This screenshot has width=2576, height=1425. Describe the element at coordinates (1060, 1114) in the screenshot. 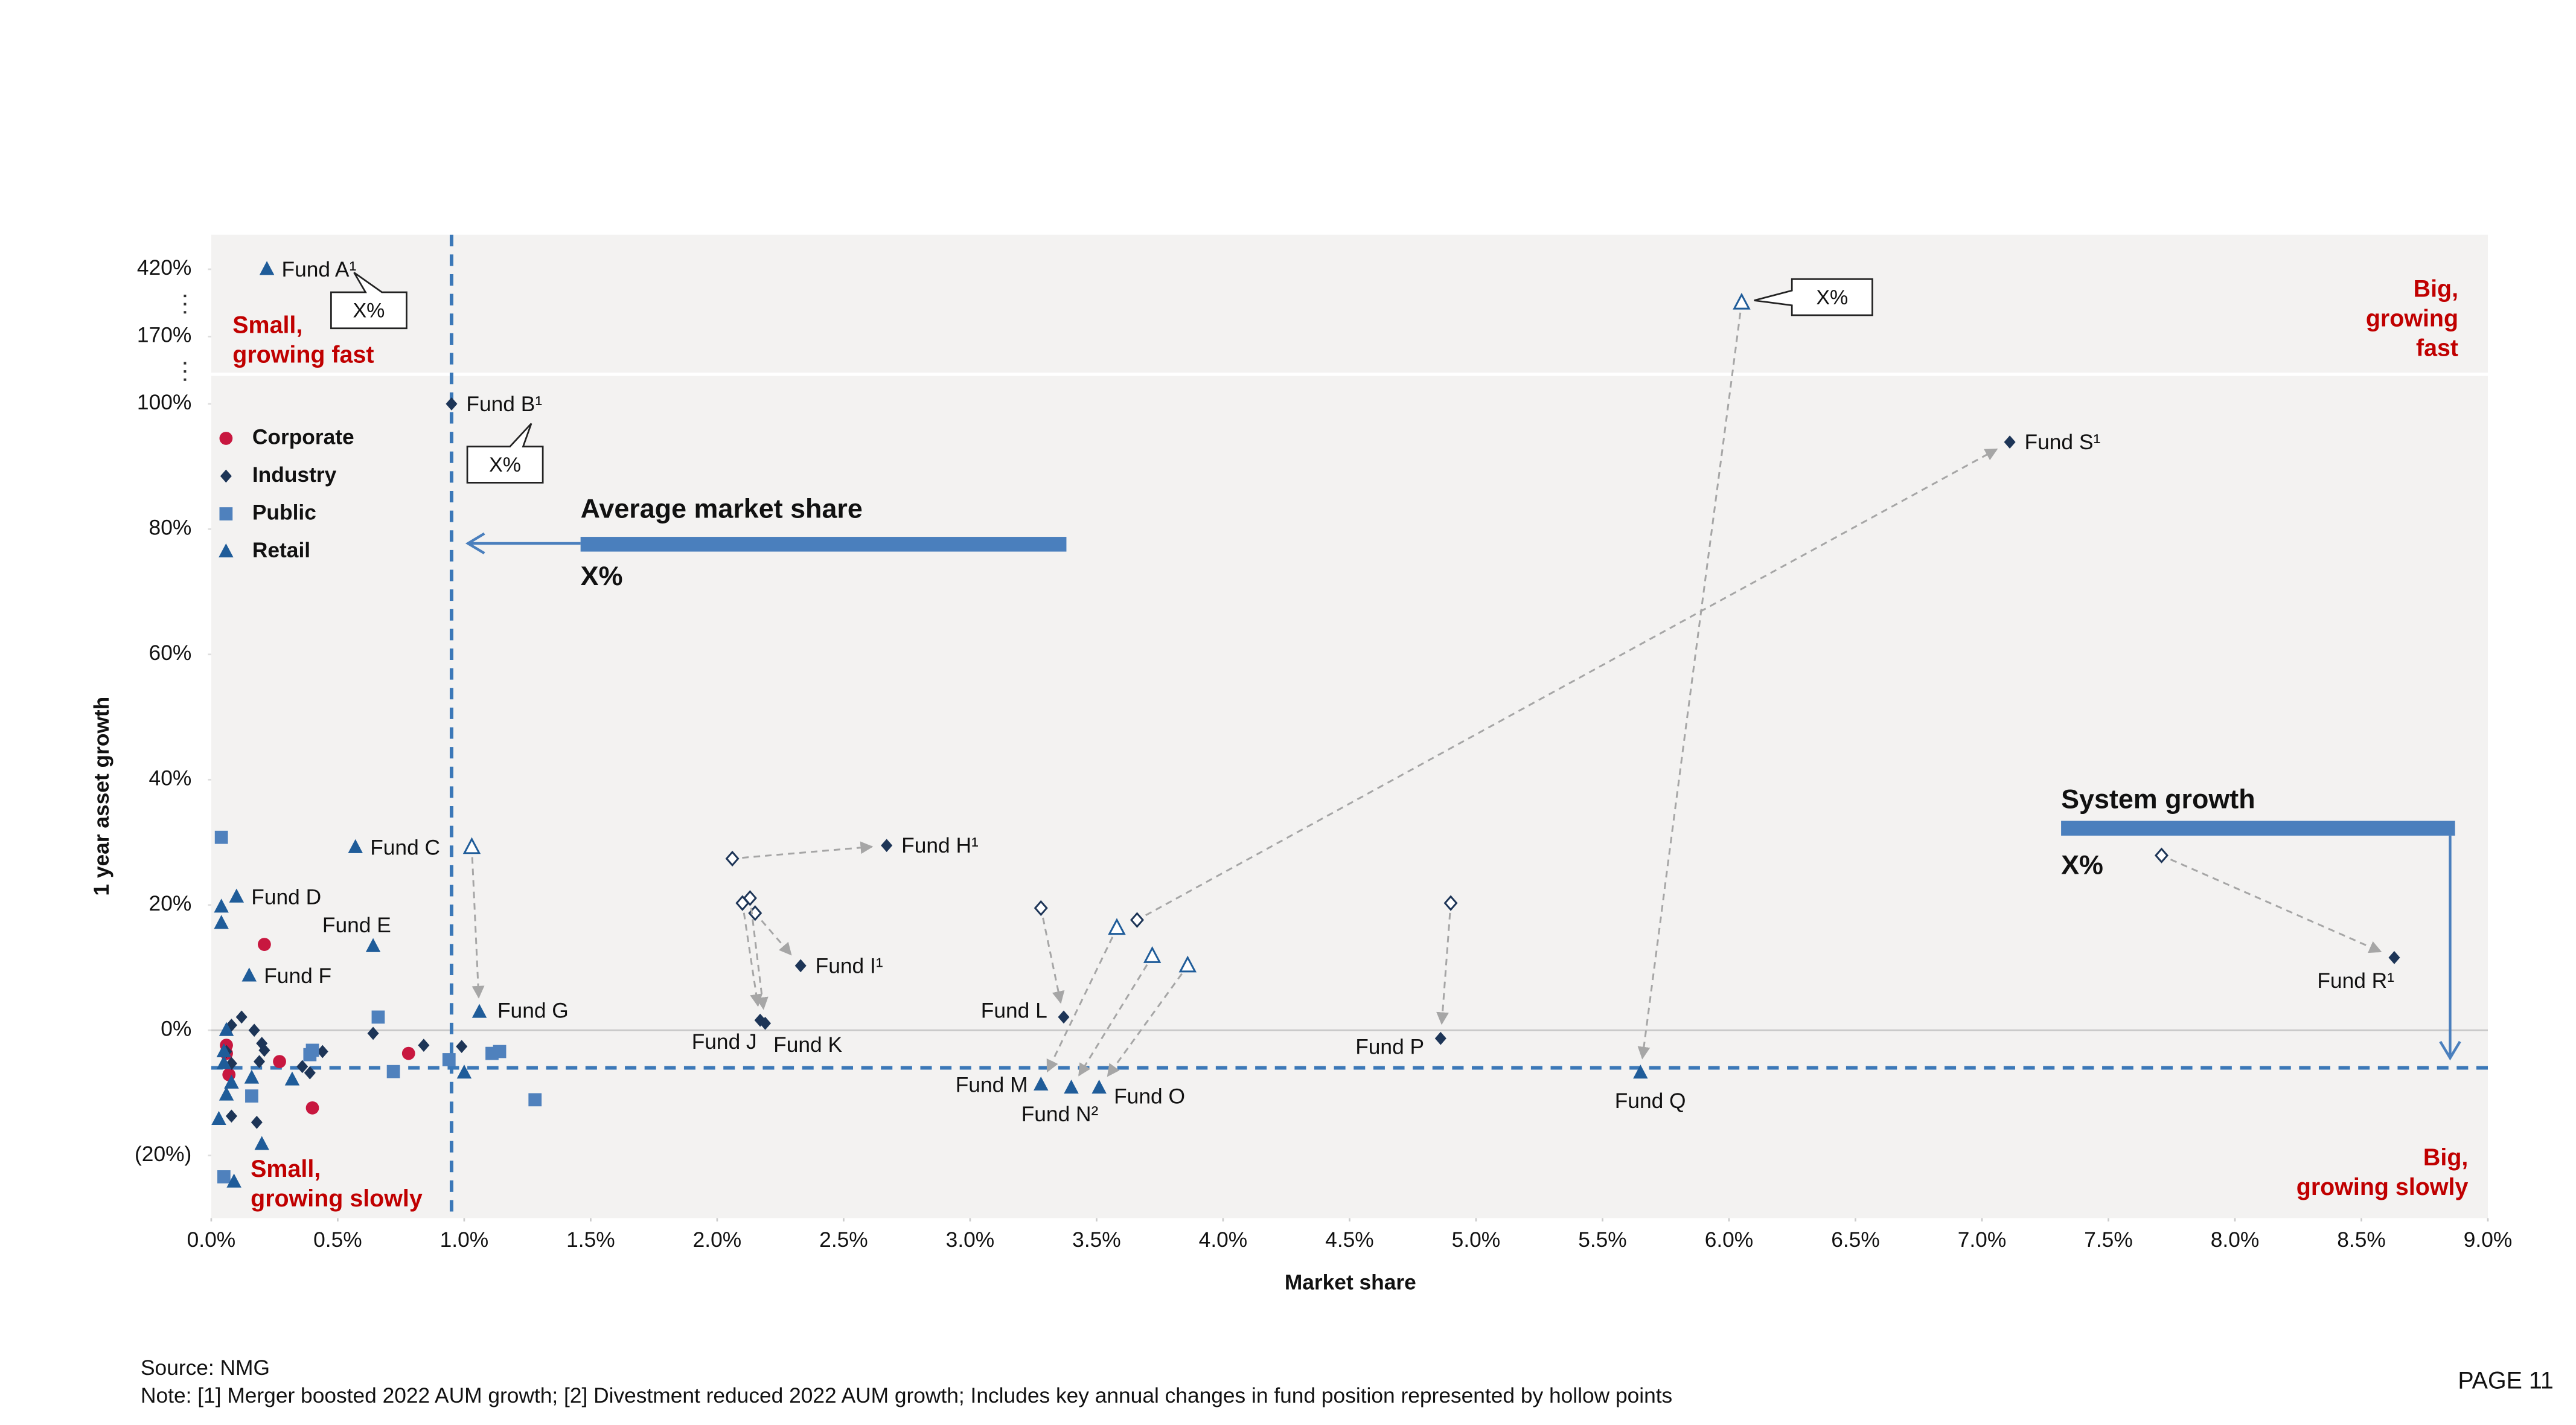

I see `point-label: Fund N²` at that location.